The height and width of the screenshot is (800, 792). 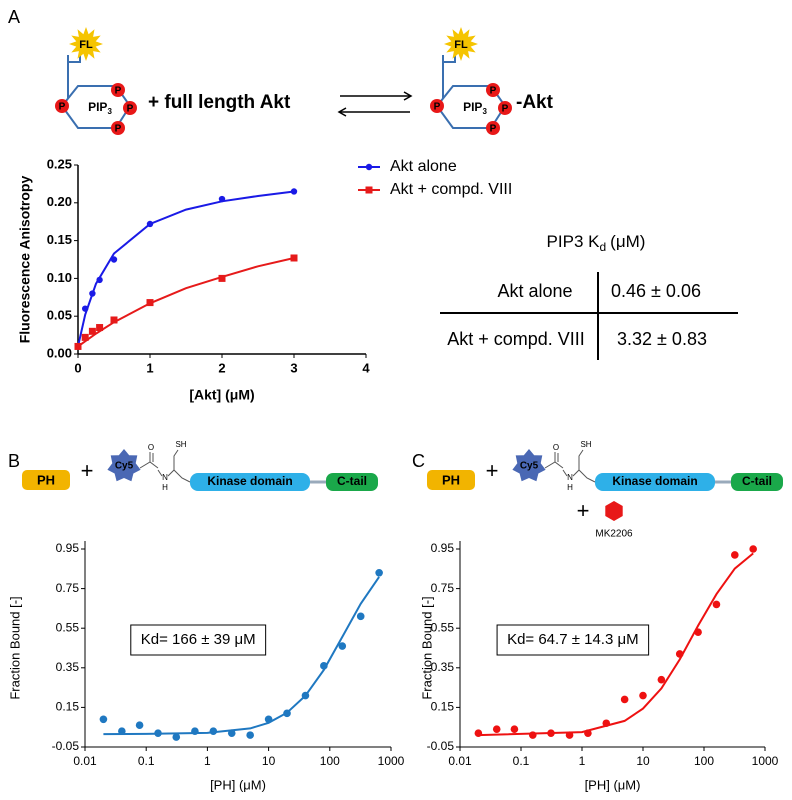 I want to click on legend-marker, so click(x=369, y=190).